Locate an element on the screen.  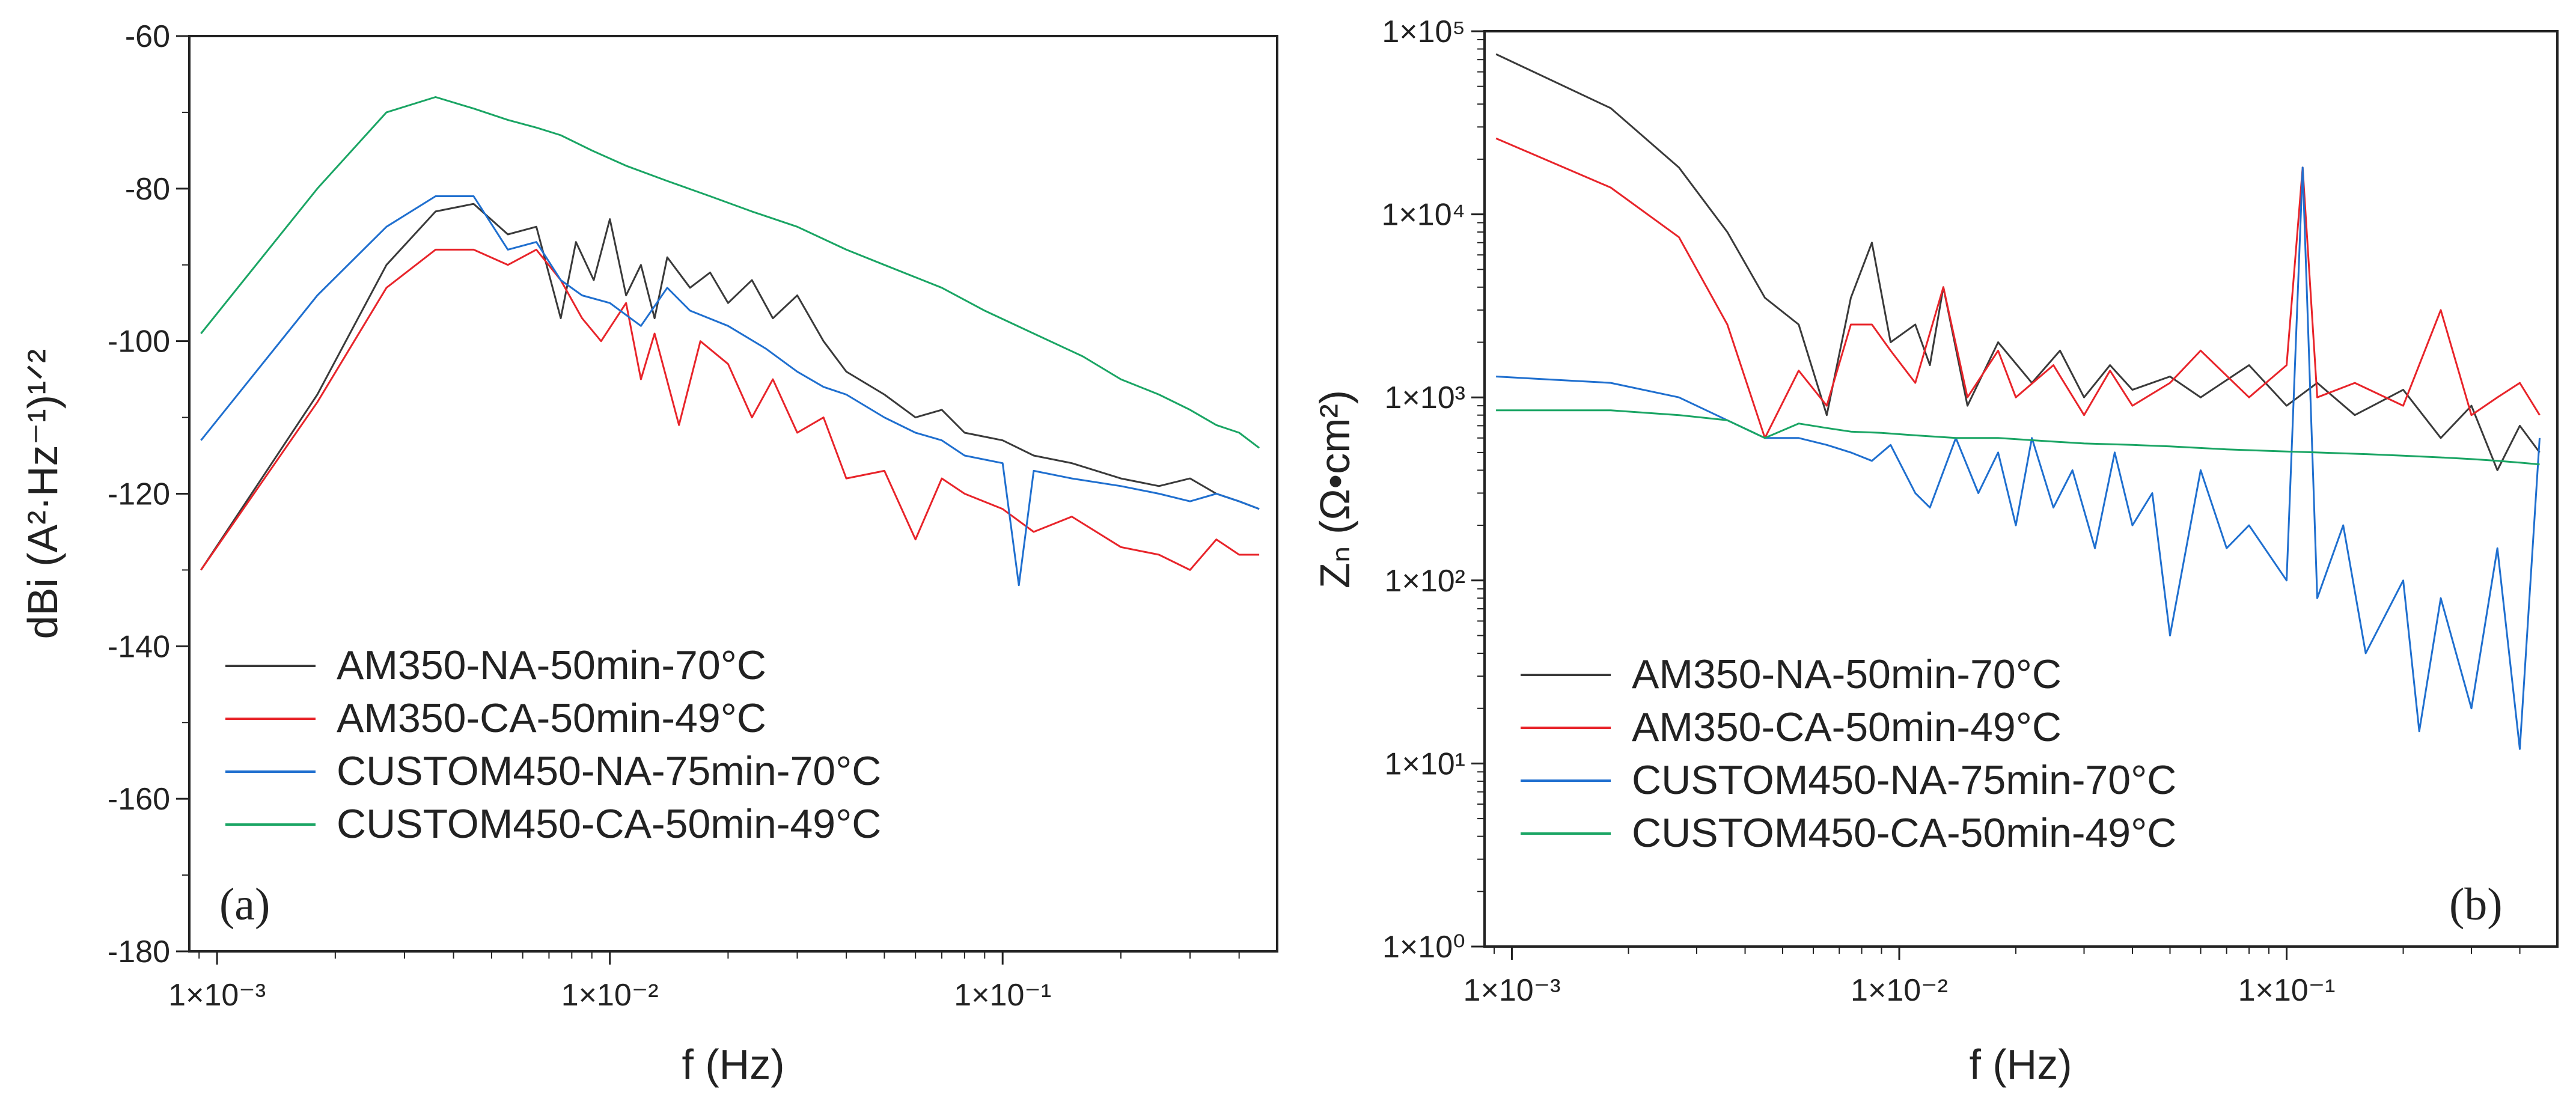
y-tick-label-a: -120 is located at coordinates (139, 495).